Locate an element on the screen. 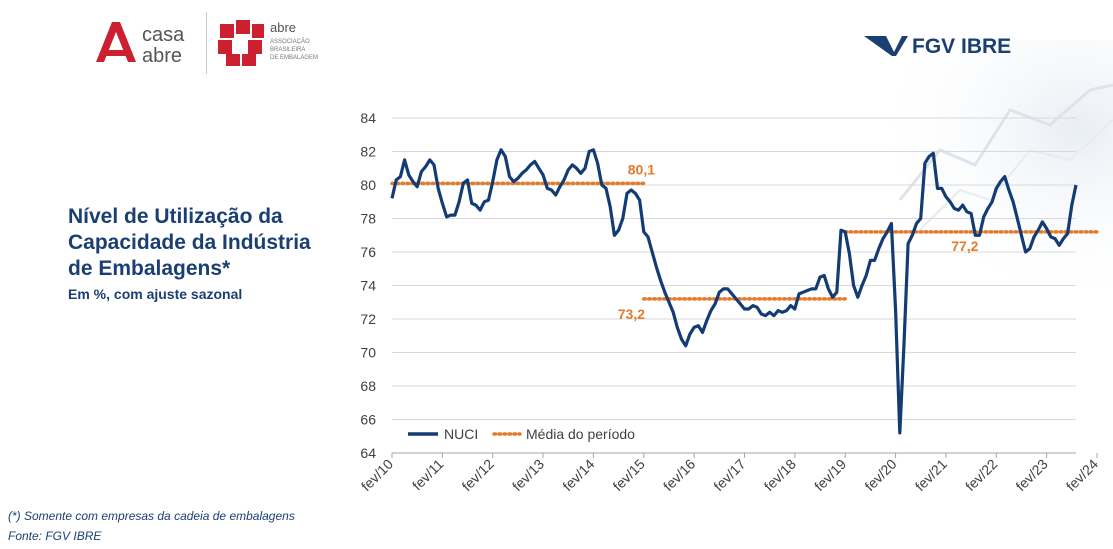  x-tick-label: fev/10 is located at coordinates (377, 475).